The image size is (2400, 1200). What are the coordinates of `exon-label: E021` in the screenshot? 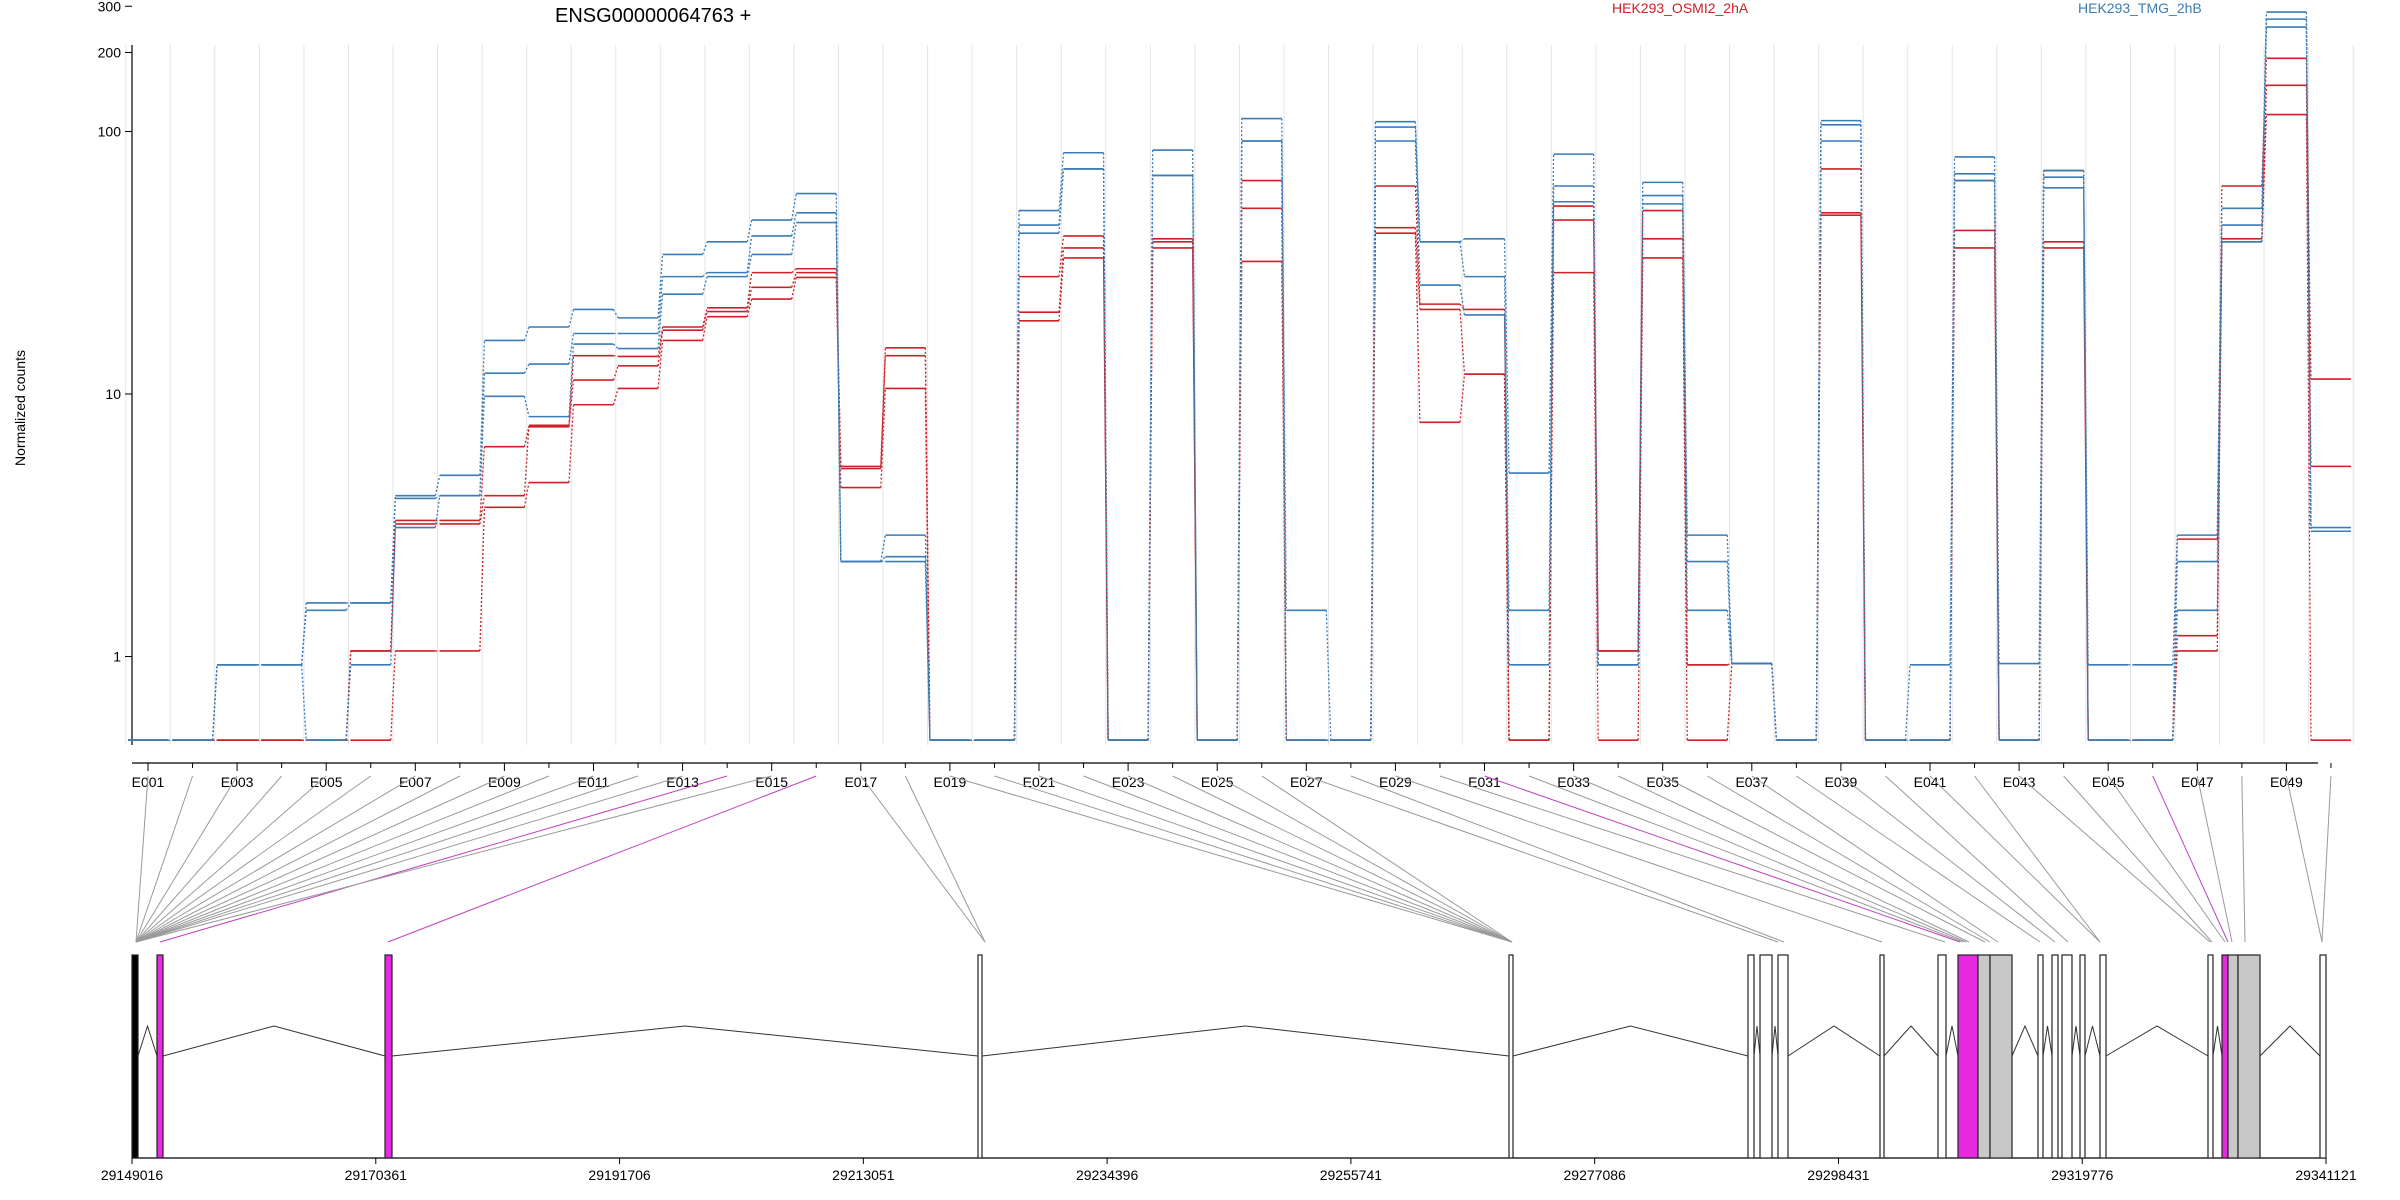 It's located at (1039, 782).